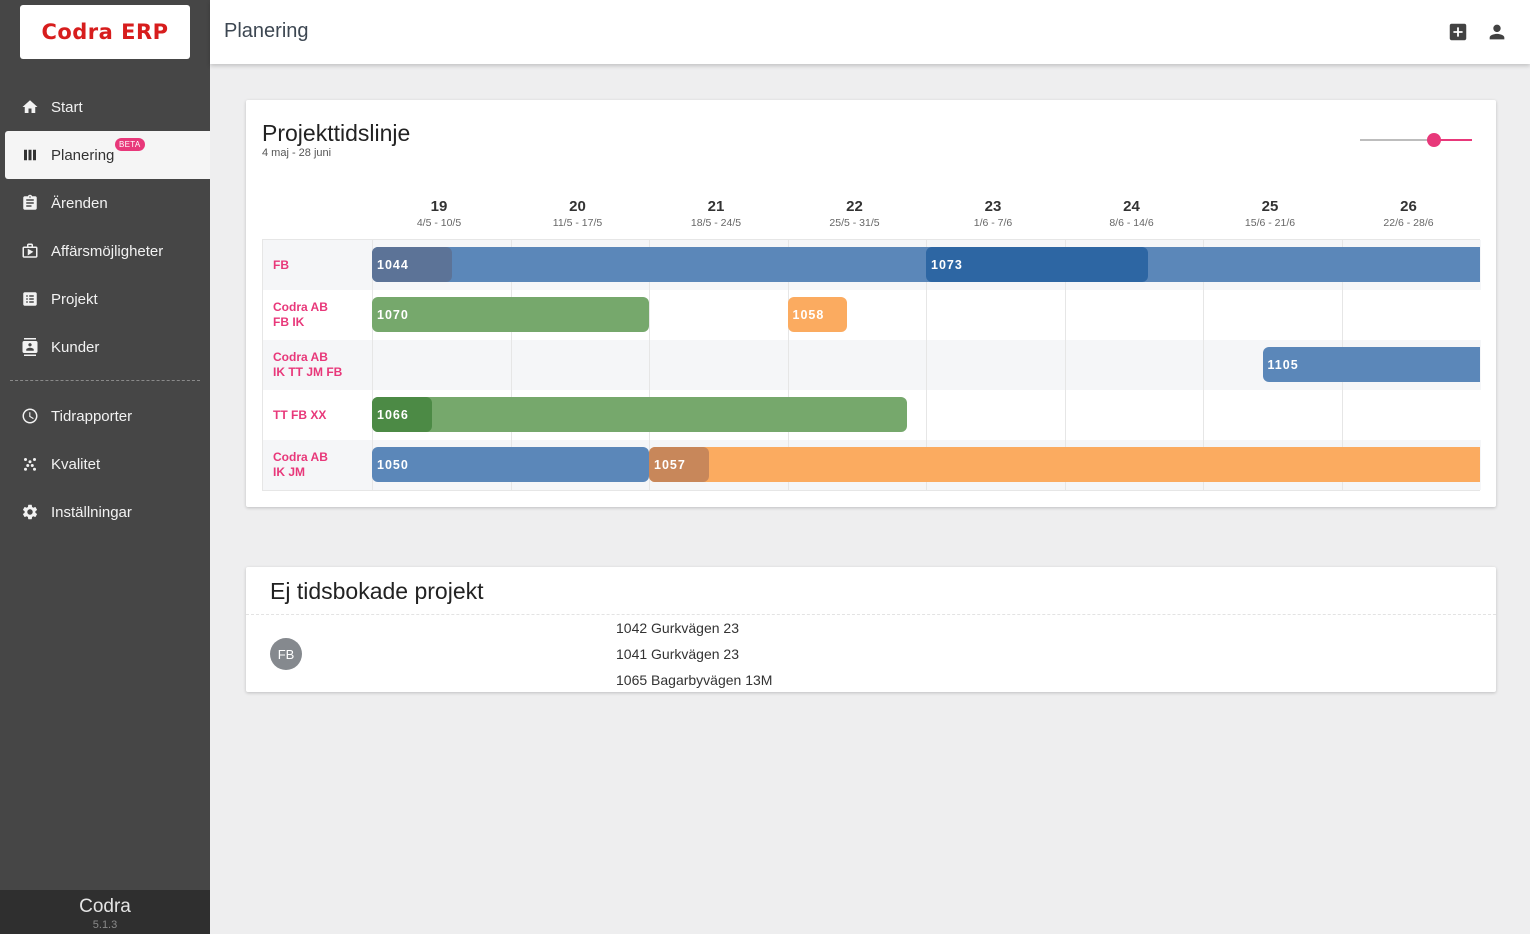 This screenshot has width=1530, height=934. Describe the element at coordinates (30, 155) in the screenshot. I see `columns-icon` at that location.